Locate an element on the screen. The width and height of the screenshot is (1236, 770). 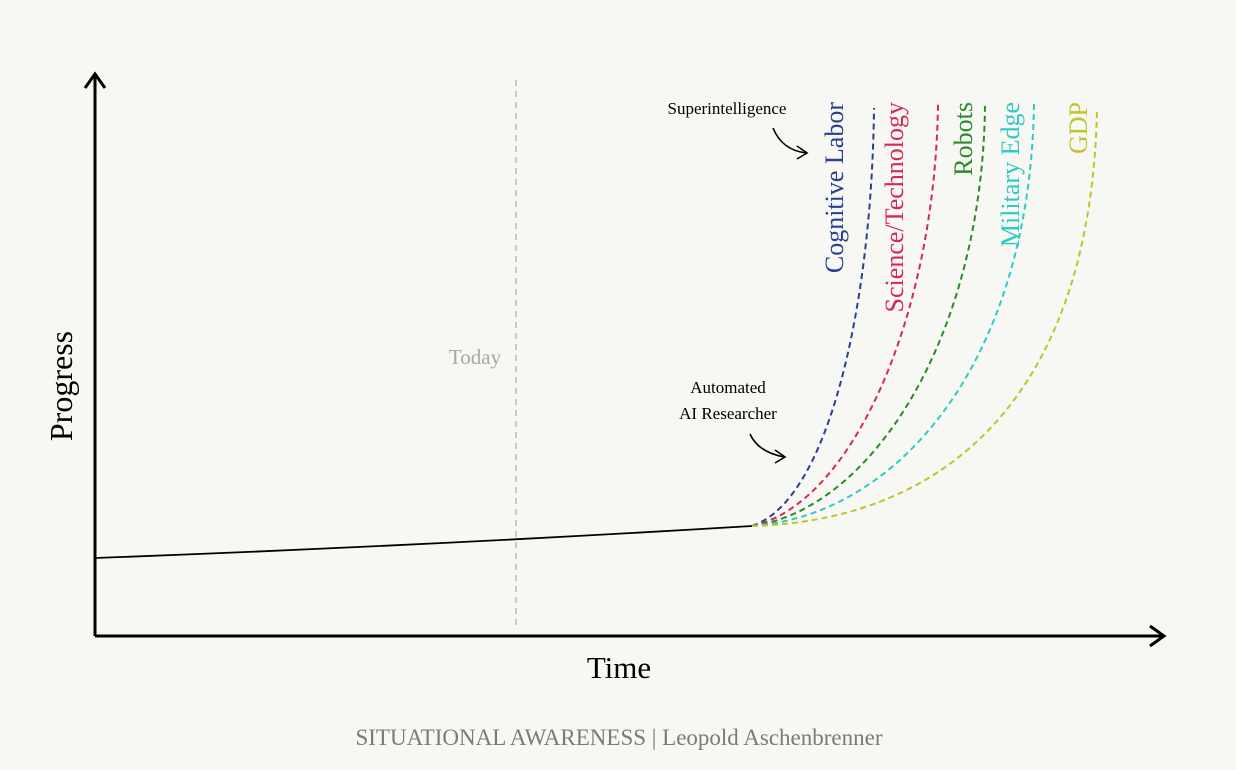
superintelligence-arrowhead is located at coordinates (802, 152).